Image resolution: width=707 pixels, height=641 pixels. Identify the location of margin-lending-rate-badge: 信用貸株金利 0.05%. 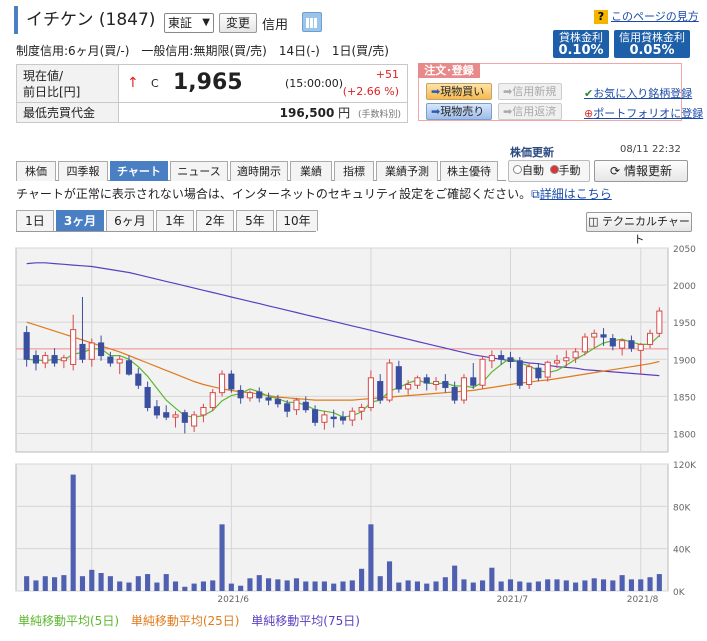
(652, 44).